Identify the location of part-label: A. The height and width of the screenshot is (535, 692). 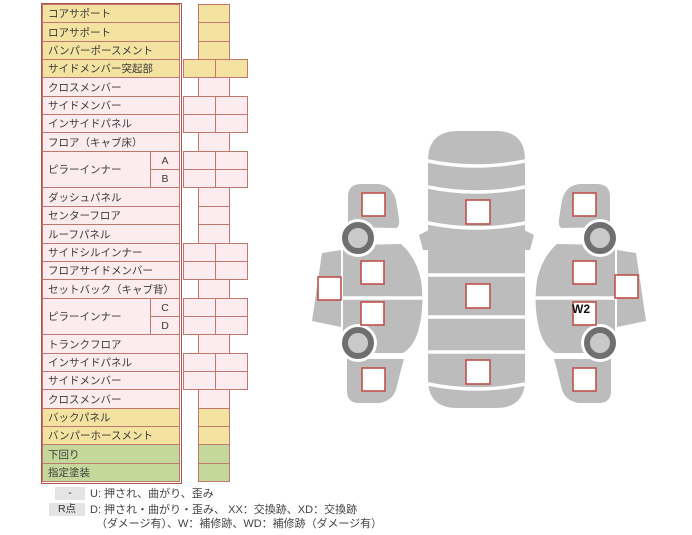
(165, 160).